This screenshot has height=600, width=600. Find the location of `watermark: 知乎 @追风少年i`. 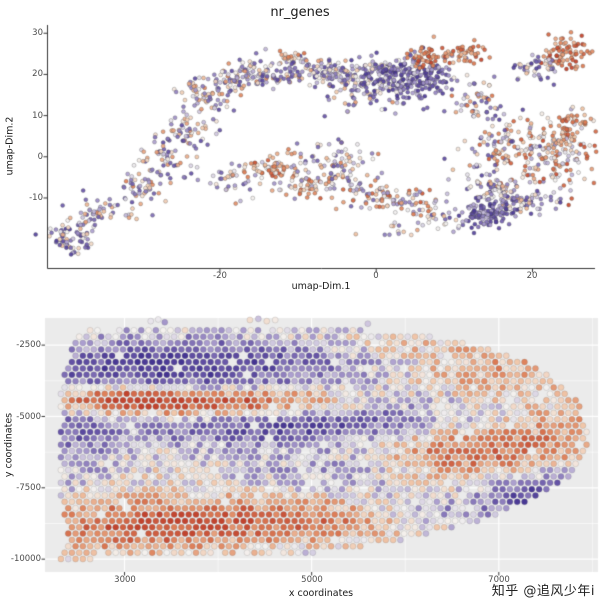

watermark: 知乎 @追风少年i is located at coordinates (543, 591).